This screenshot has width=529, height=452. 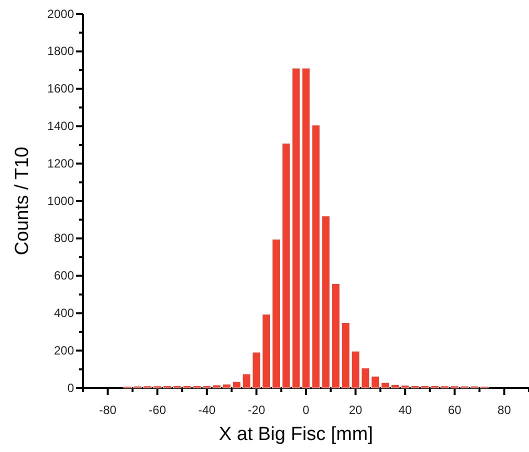 What do you see at coordinates (60, 163) in the screenshot?
I see `y-tick-label: 1200` at bounding box center [60, 163].